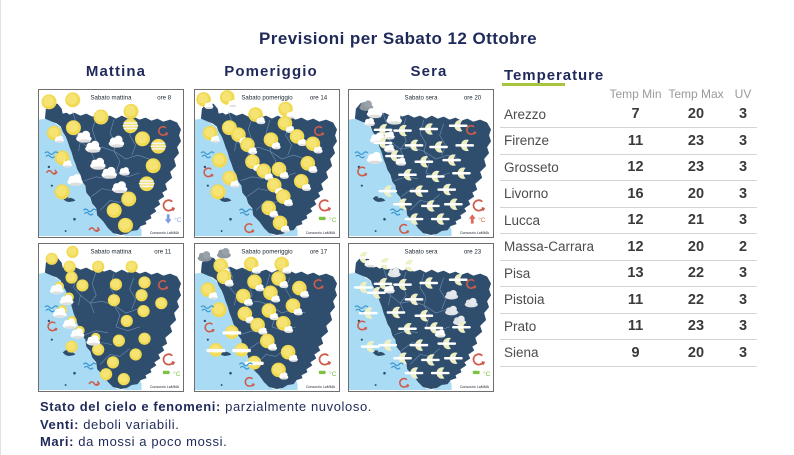 The width and height of the screenshot is (794, 455). I want to click on svg-text: ore 8, so click(164, 97).